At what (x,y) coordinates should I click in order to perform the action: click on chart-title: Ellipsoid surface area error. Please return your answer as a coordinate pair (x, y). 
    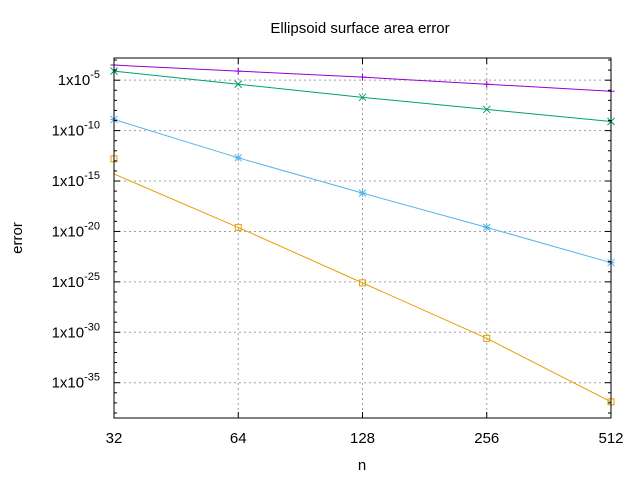
    Looking at the image, I should click on (359, 28).